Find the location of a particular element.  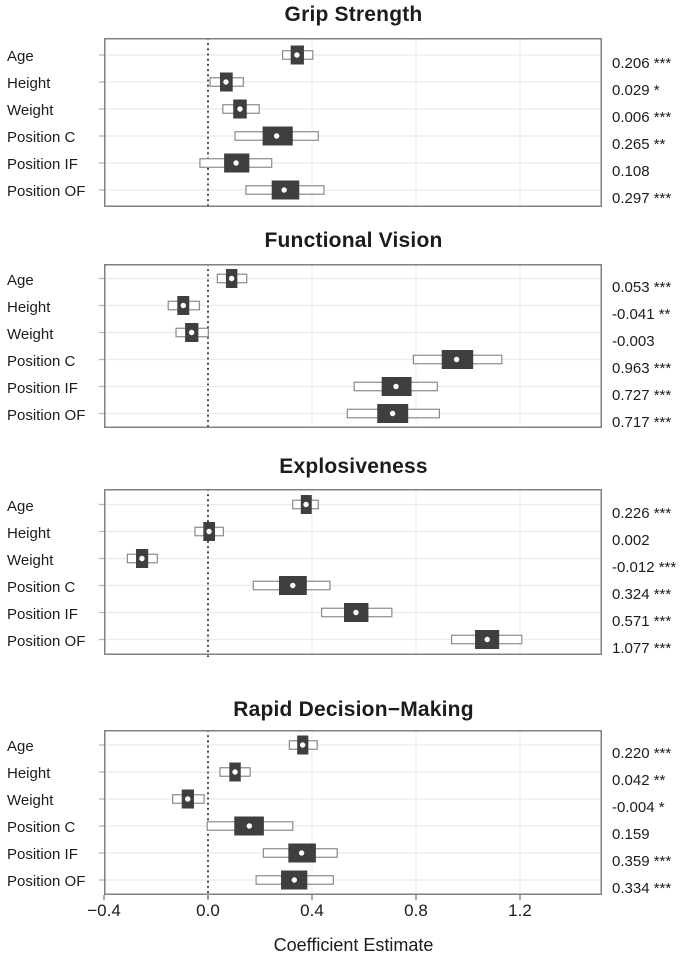

estimate-value: -0.041 ** is located at coordinates (641, 314).